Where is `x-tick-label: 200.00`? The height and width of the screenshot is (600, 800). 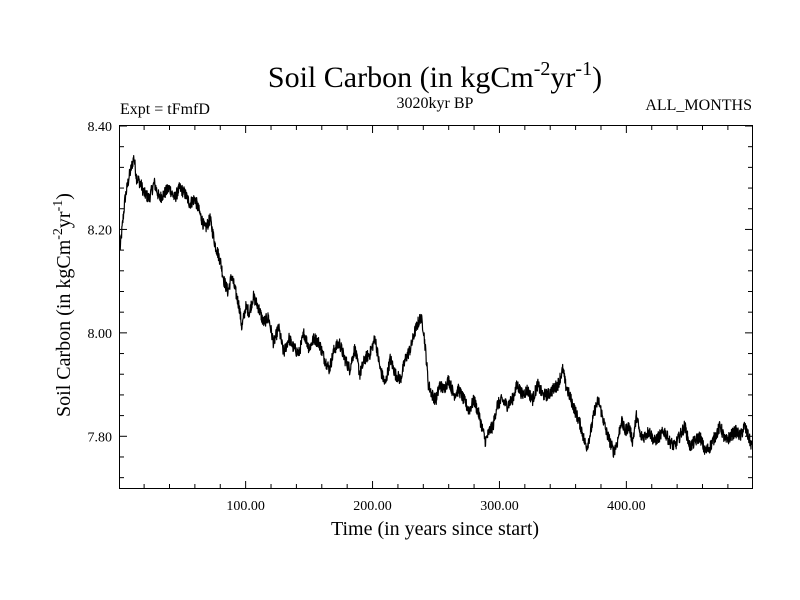 x-tick-label: 200.00 is located at coordinates (372, 506).